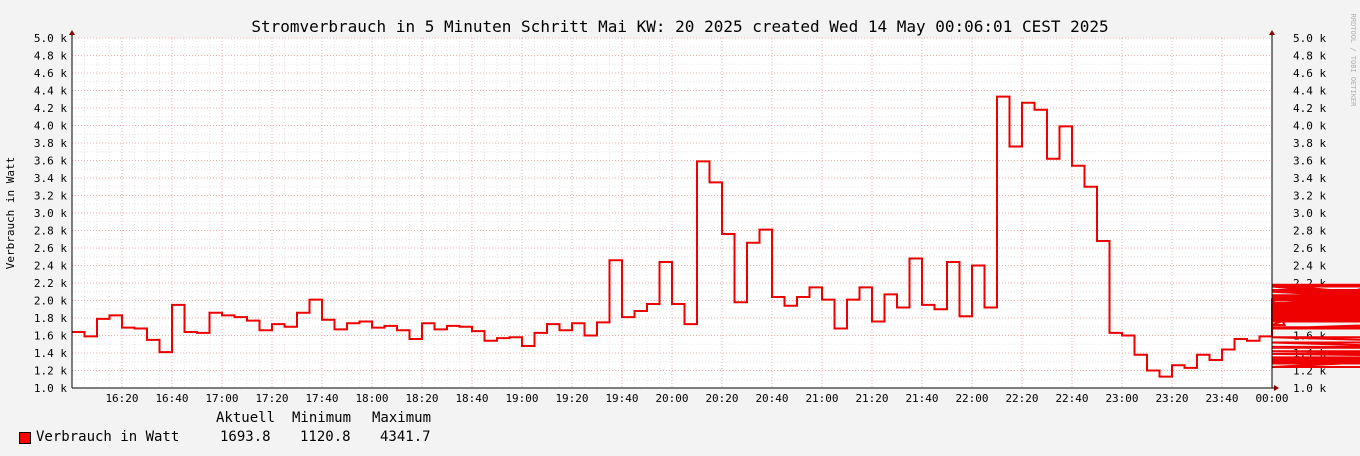 The image size is (1360, 456). I want to click on x-tick-label: 22:20, so click(1021, 398).